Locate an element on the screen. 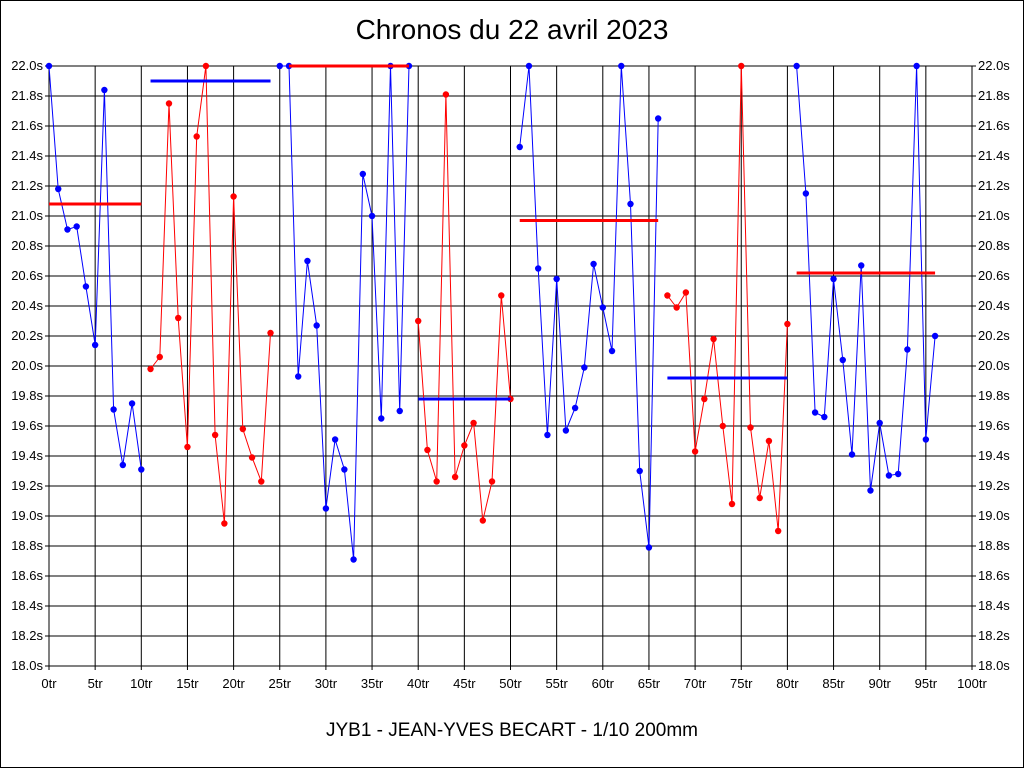 The width and height of the screenshot is (1024, 768). x-tick-label: 90tr is located at coordinates (879, 683).